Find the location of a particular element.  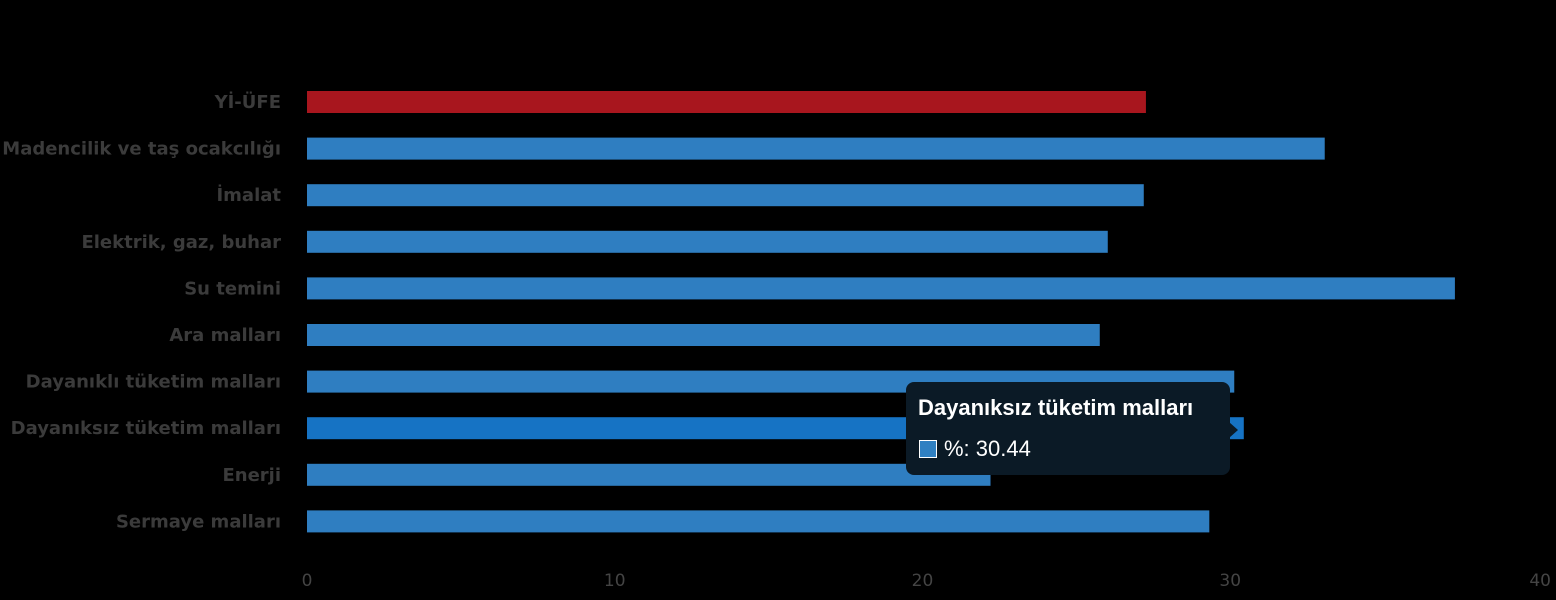

category-label: İmalat is located at coordinates (248, 195).